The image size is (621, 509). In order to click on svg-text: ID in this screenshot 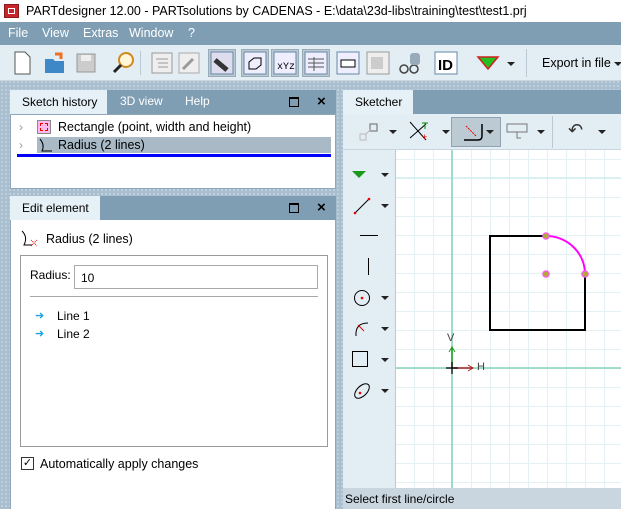, I will do `click(445, 65)`.